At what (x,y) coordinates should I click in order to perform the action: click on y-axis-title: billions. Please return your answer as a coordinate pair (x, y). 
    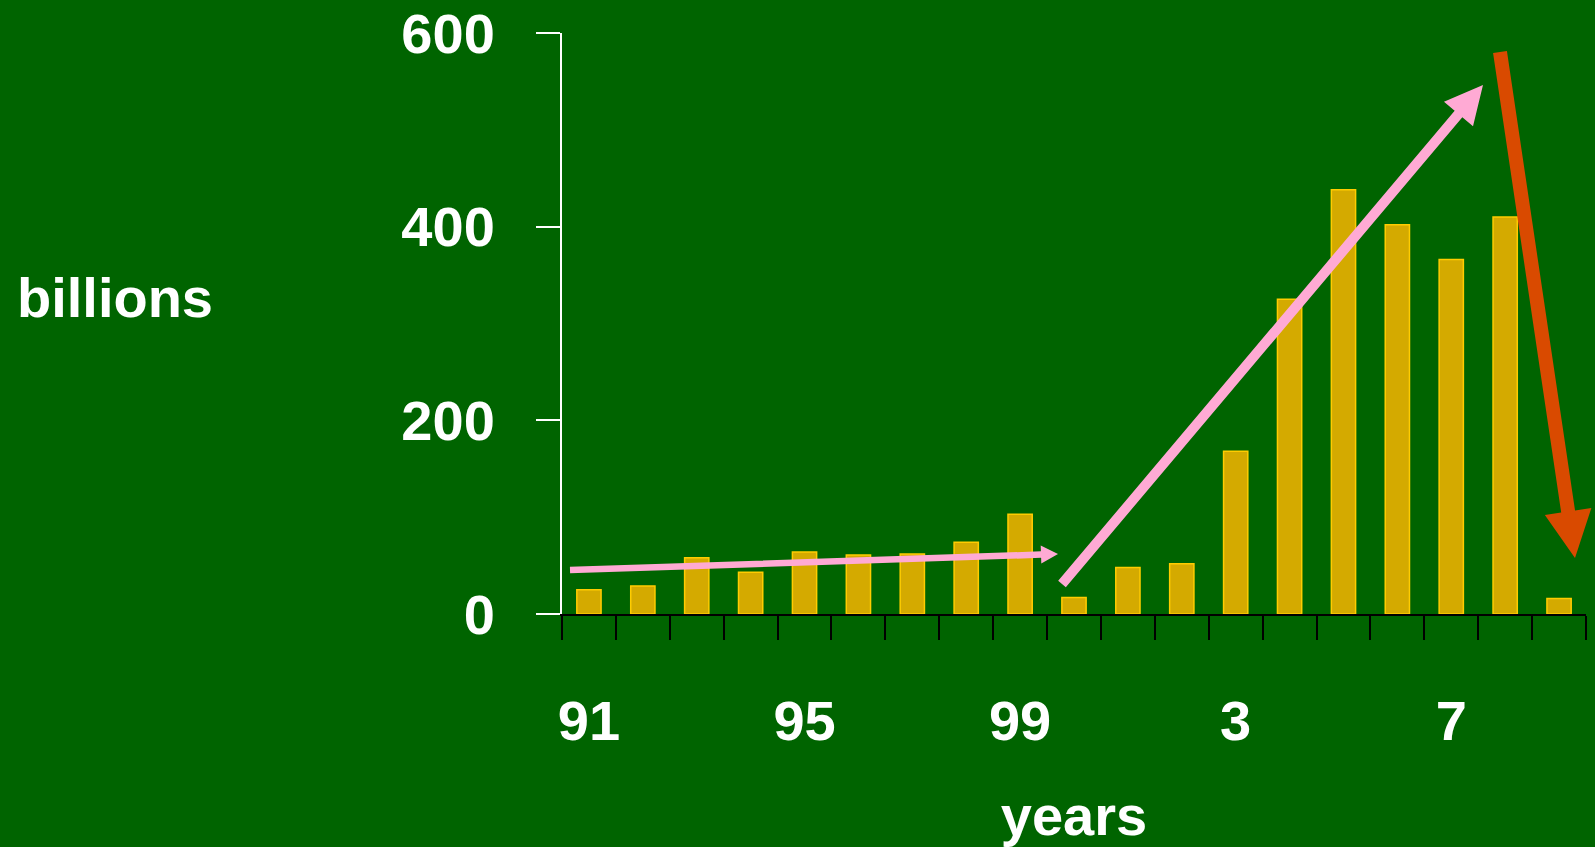
    Looking at the image, I should click on (115, 297).